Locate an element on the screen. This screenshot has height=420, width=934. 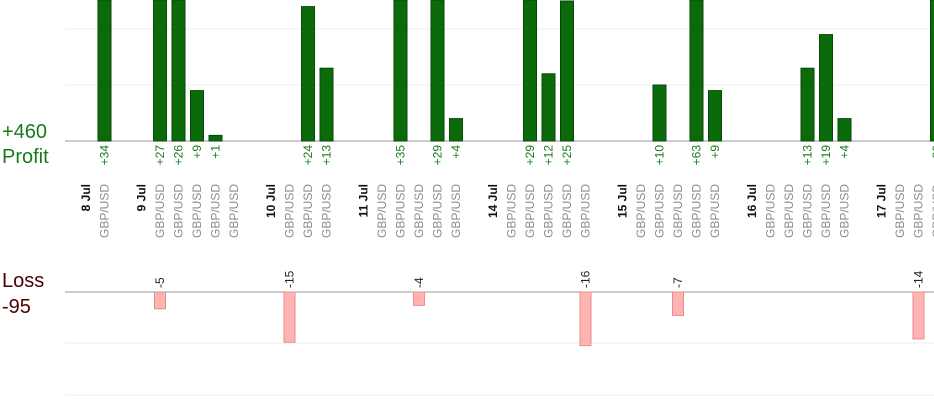
date-label: 16 Jul is located at coordinates (752, 201).